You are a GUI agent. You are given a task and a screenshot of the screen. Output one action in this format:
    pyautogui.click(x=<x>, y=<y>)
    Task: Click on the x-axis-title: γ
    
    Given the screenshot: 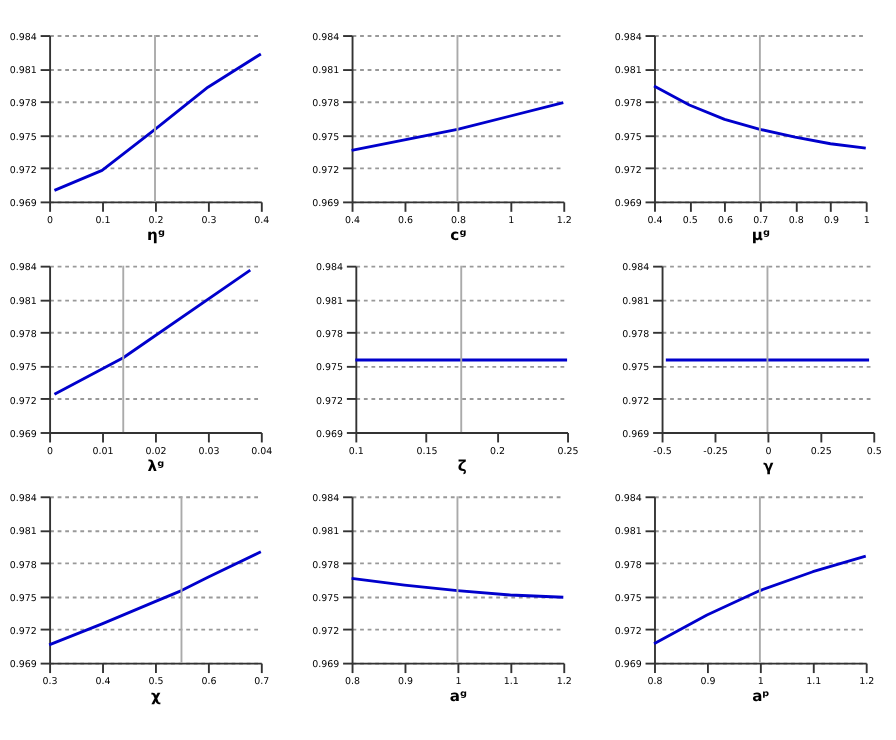 What is the action you would take?
    pyautogui.click(x=769, y=465)
    